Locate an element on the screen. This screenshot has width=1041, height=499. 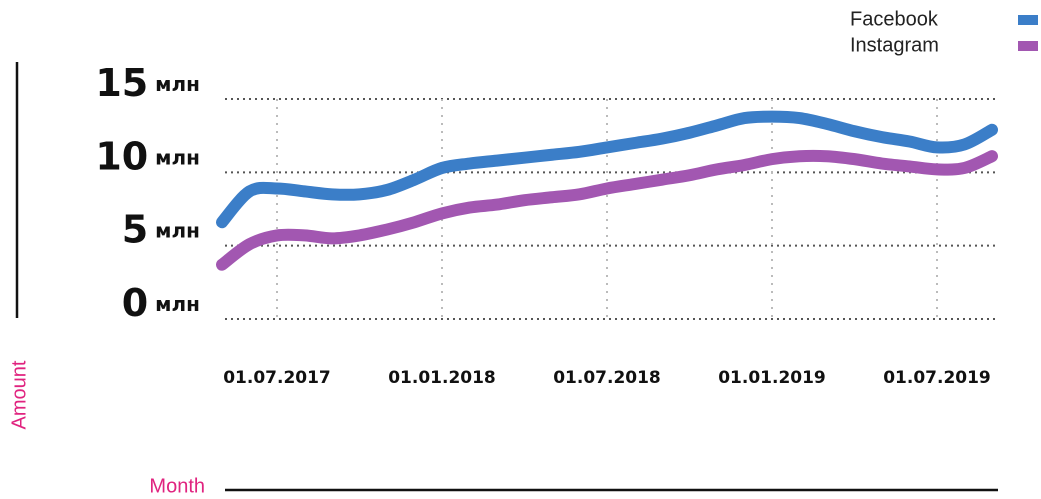
y-tick-label: 0 млн is located at coordinates (161, 303).